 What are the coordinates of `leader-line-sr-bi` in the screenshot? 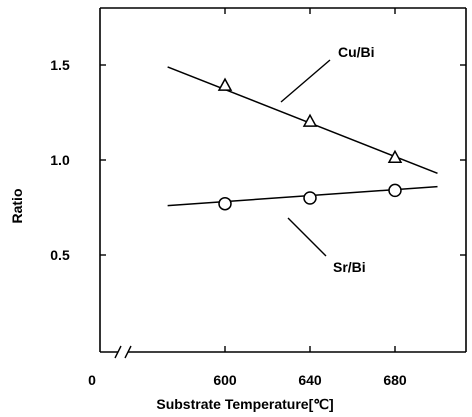 It's located at (307, 237).